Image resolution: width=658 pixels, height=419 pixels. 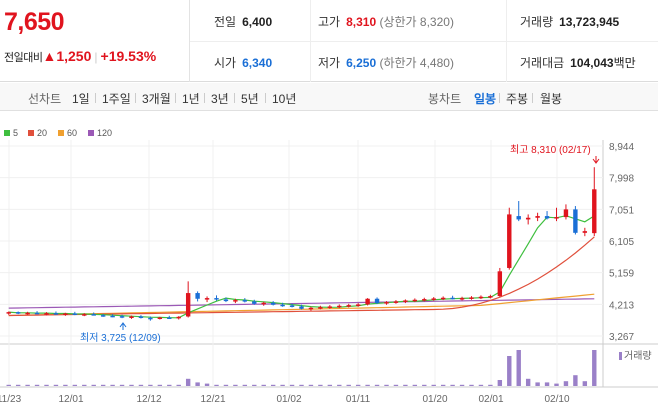 I want to click on y-tick-label: 3,267, so click(x=621, y=337).